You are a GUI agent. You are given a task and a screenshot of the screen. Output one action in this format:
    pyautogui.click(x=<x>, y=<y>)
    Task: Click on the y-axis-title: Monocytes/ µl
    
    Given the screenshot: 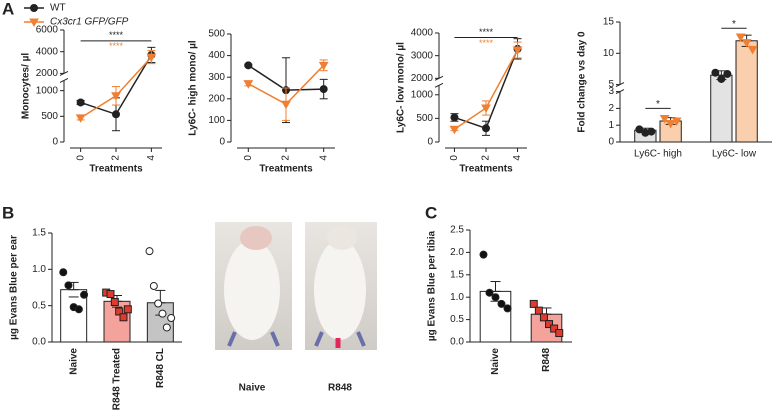 What is the action you would take?
    pyautogui.click(x=26, y=86)
    